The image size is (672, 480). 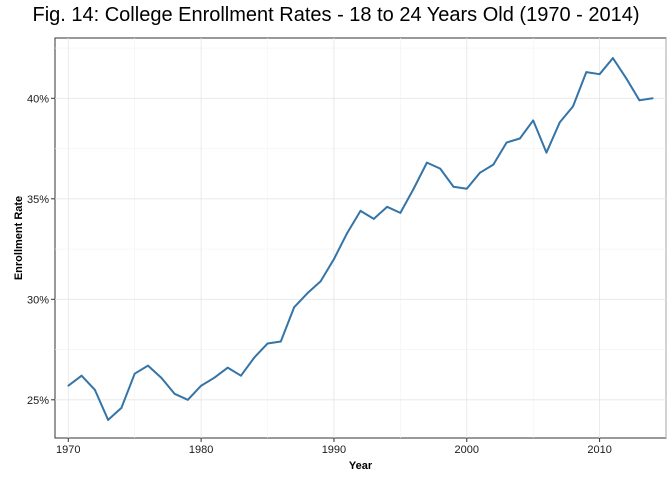 I want to click on x-tick-label: 2010, so click(x=599, y=450).